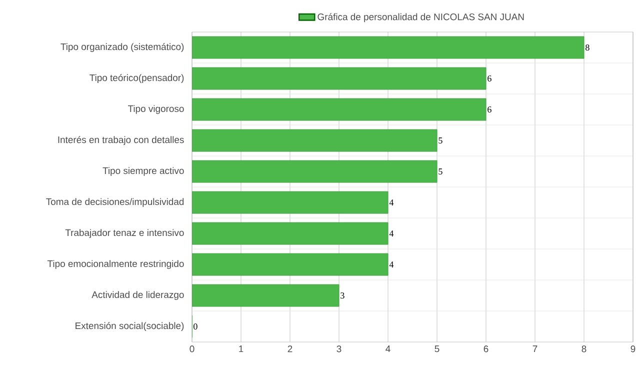 The image size is (639, 372). Describe the element at coordinates (421, 17) in the screenshot. I see `legend-label: Gráfica de personalidad de NICOLAS SAN JUAN` at that location.